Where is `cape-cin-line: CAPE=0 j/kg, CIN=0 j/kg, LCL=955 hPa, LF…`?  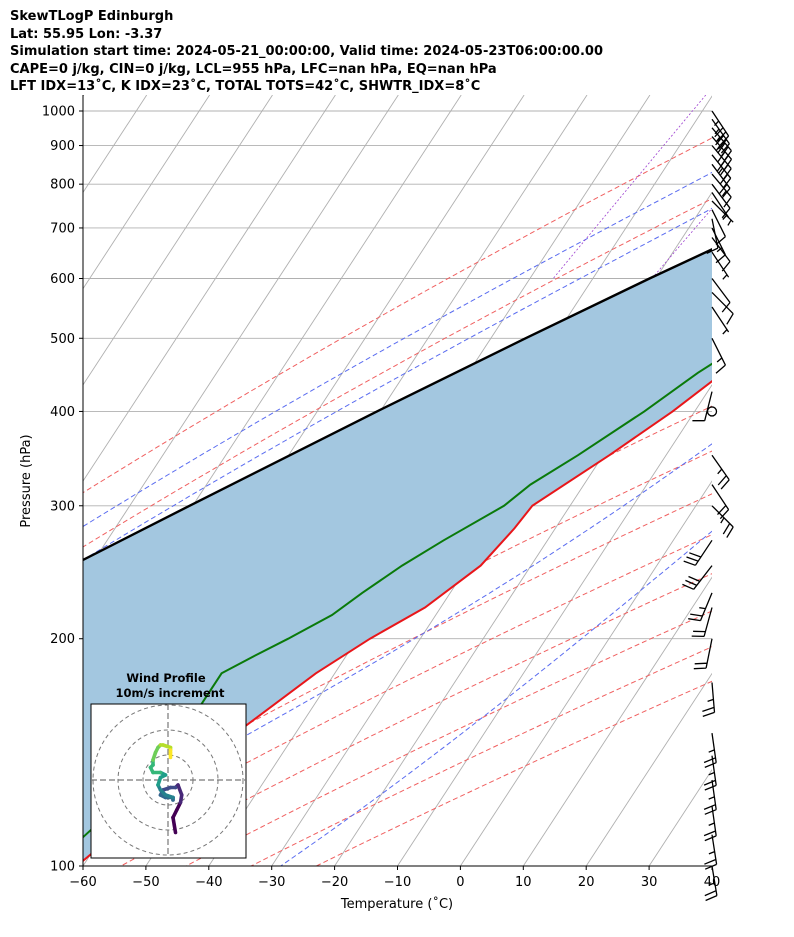 cape-cin-line: CAPE=0 j/kg, CIN=0 j/kg, LCL=955 hPa, LF… is located at coordinates (253, 69).